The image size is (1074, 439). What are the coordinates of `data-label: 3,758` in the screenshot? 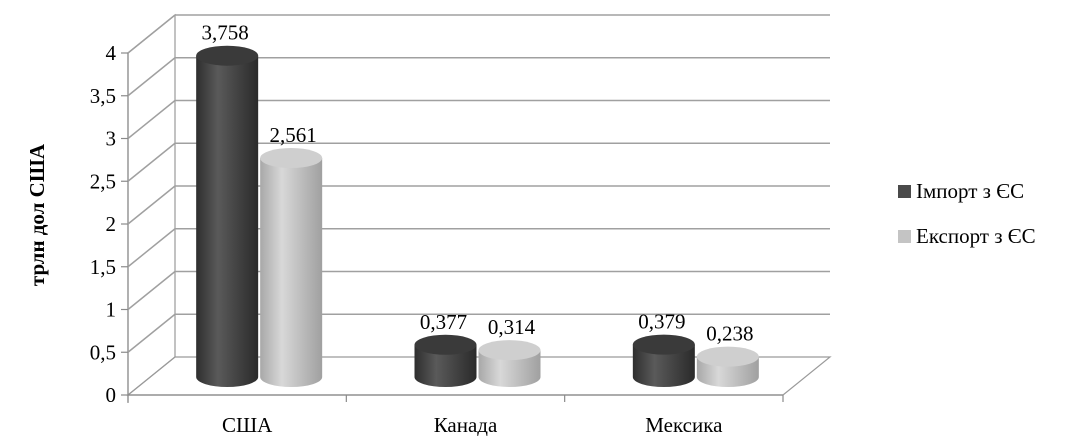 It's located at (225, 33).